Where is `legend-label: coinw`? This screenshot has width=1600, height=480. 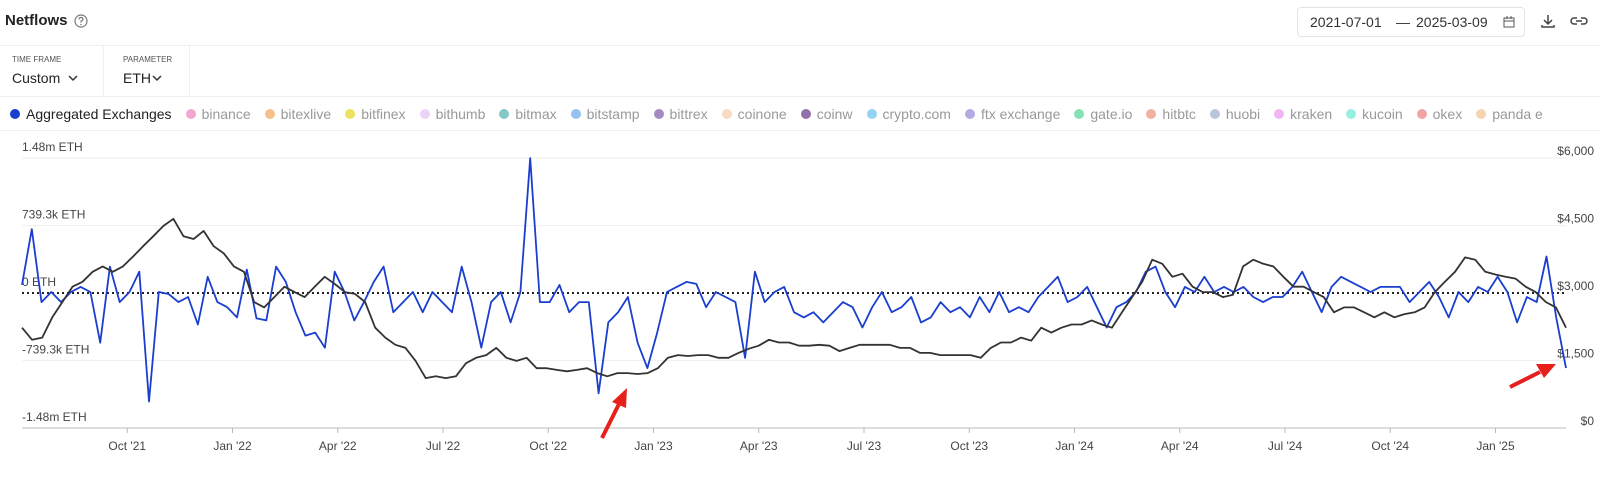
legend-label: coinw is located at coordinates (834, 113).